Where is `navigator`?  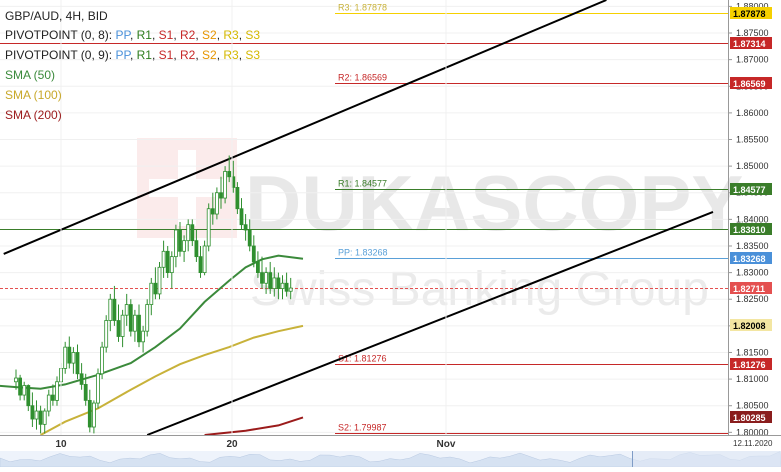
navigator is located at coordinates (390, 459).